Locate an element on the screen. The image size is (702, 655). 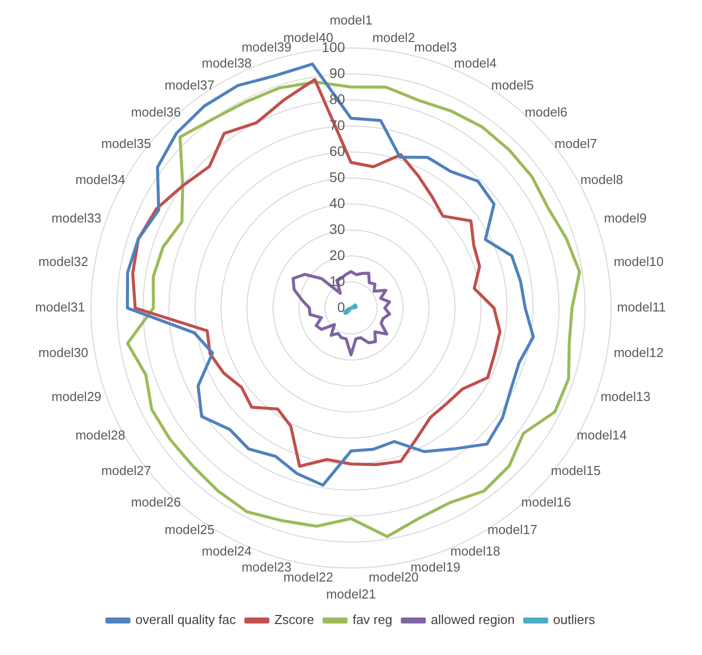
spoke-label: model12 is located at coordinates (639, 352).